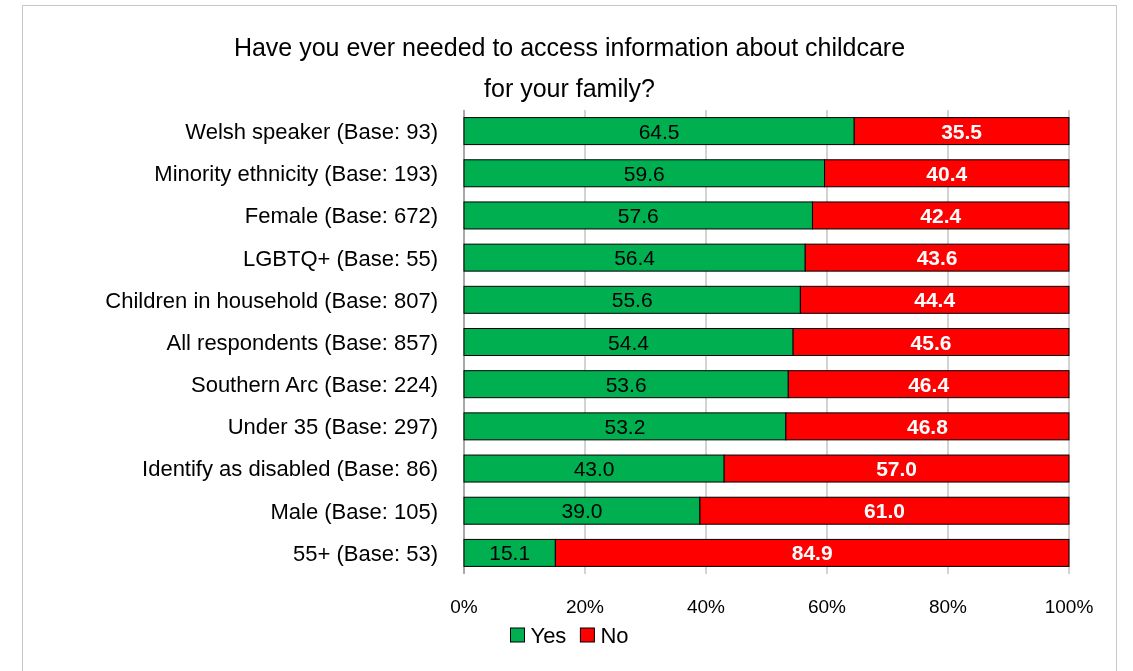  I want to click on data-label: 46.4, so click(929, 384).